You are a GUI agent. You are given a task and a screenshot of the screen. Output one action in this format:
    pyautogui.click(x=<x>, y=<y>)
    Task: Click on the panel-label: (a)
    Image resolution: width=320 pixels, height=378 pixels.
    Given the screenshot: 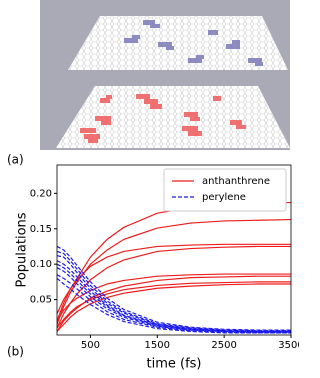 What is the action you would take?
    pyautogui.click(x=15, y=160)
    